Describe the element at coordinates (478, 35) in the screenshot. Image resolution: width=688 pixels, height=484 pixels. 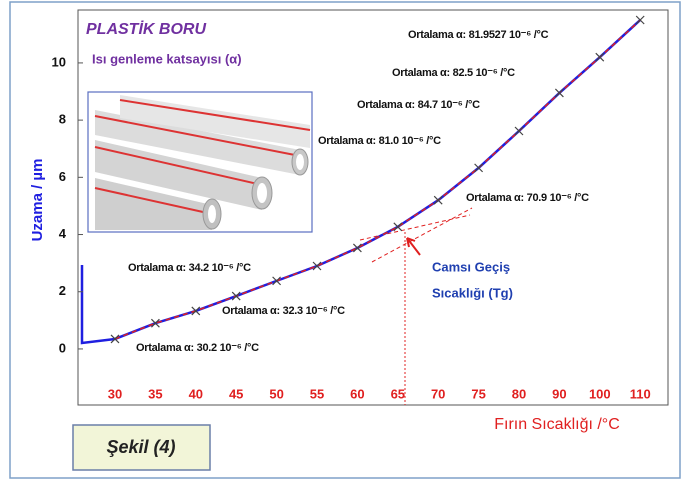
I see `annotation: Ortalama α: 81.9527 10⁻⁶ /°C` at that location.